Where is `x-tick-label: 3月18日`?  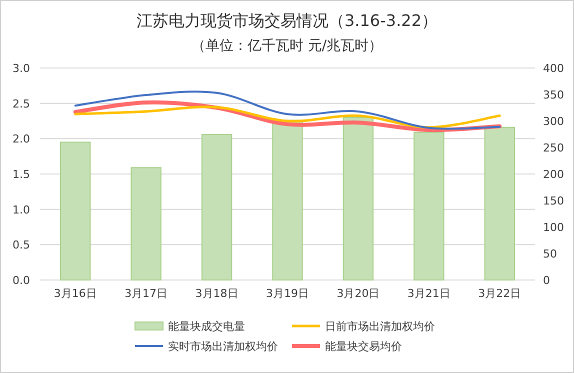
x-tick-label: 3月18日 is located at coordinates (216, 293).